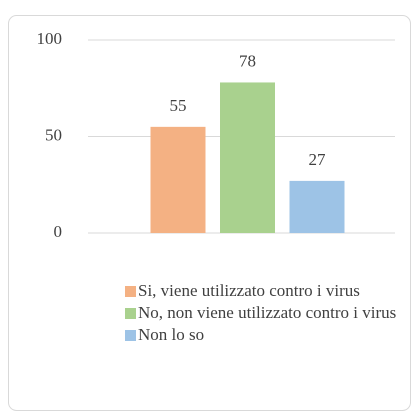  Describe the element at coordinates (270, 335) in the screenshot. I see `legend-entry: Non lo so` at that location.